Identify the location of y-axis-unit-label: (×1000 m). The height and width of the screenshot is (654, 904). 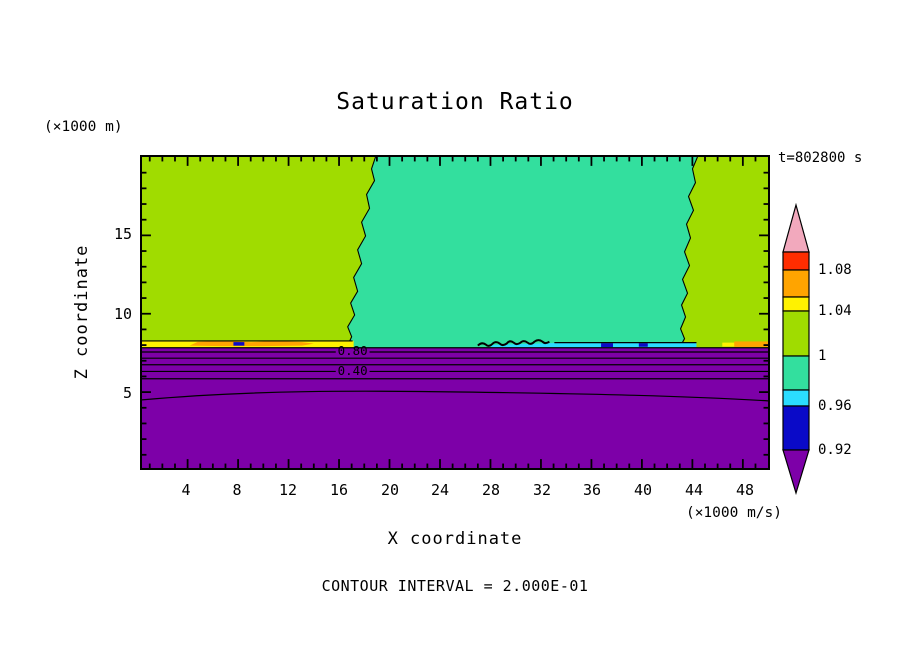
(83, 127).